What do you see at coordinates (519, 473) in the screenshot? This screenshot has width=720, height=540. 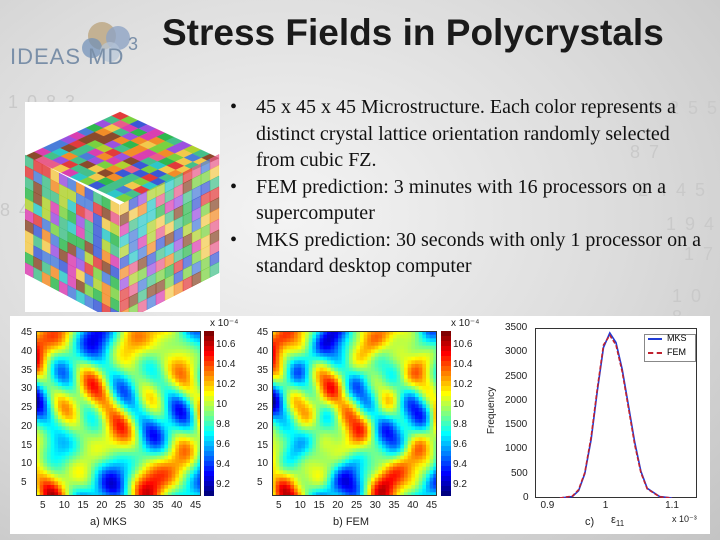 I see `y-tick-label: 500` at bounding box center [519, 473].